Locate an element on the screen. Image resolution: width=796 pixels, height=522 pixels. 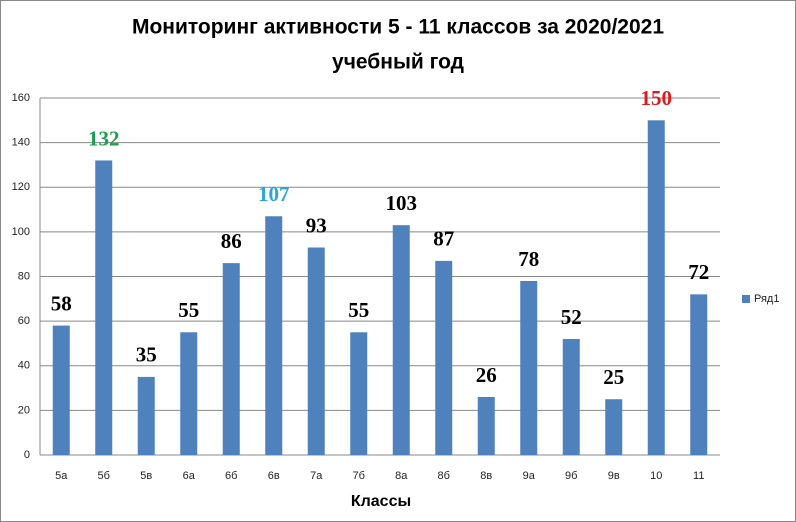
x-tick-label: 5а is located at coordinates (61, 476).